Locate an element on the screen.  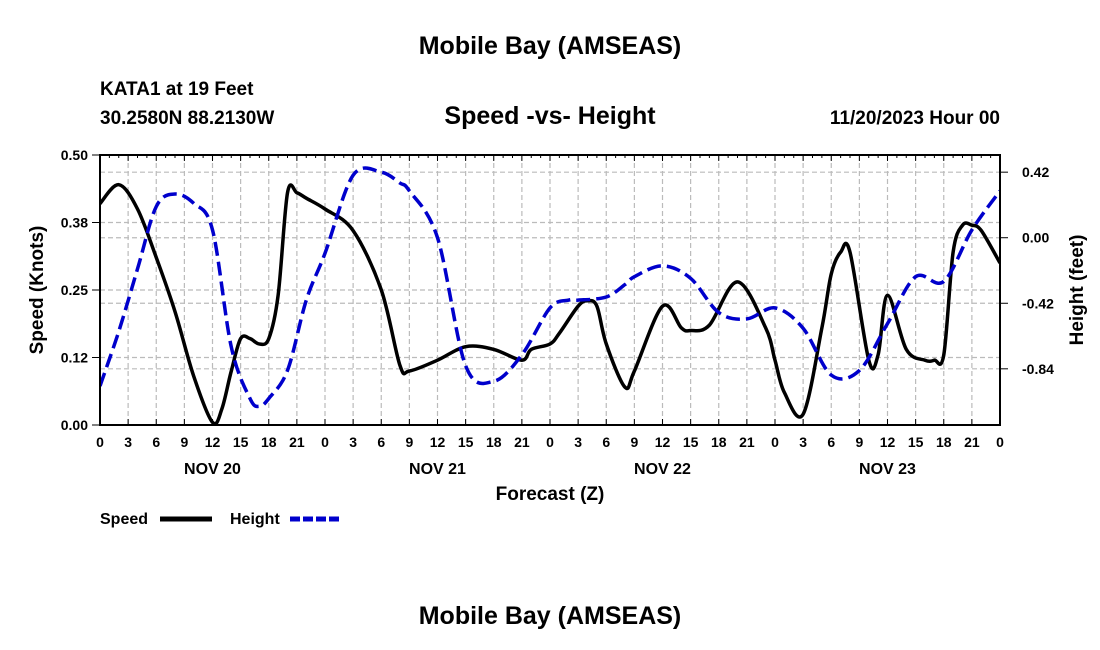
station-label: KATA1 at 19 Feet is located at coordinates (177, 89).